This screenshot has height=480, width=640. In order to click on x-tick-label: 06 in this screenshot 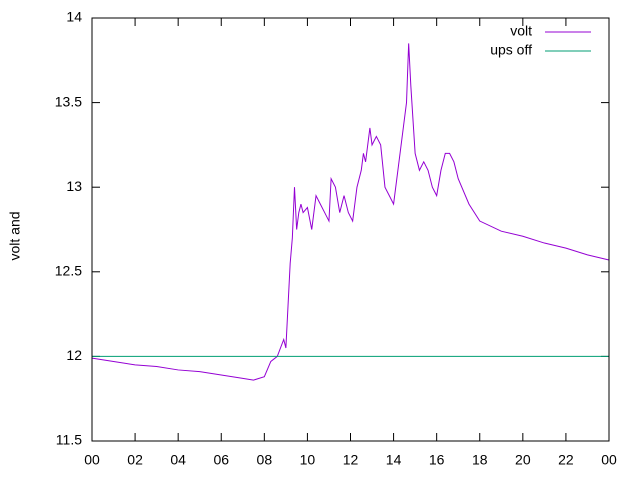, I will do `click(221, 460)`.